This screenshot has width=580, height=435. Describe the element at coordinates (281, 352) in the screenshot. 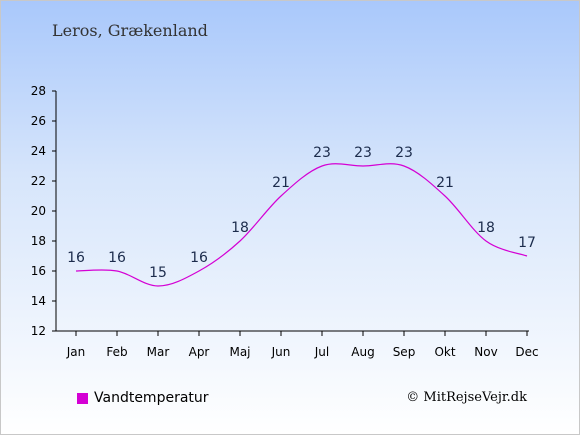

I see `x-tick-label: Jun` at that location.